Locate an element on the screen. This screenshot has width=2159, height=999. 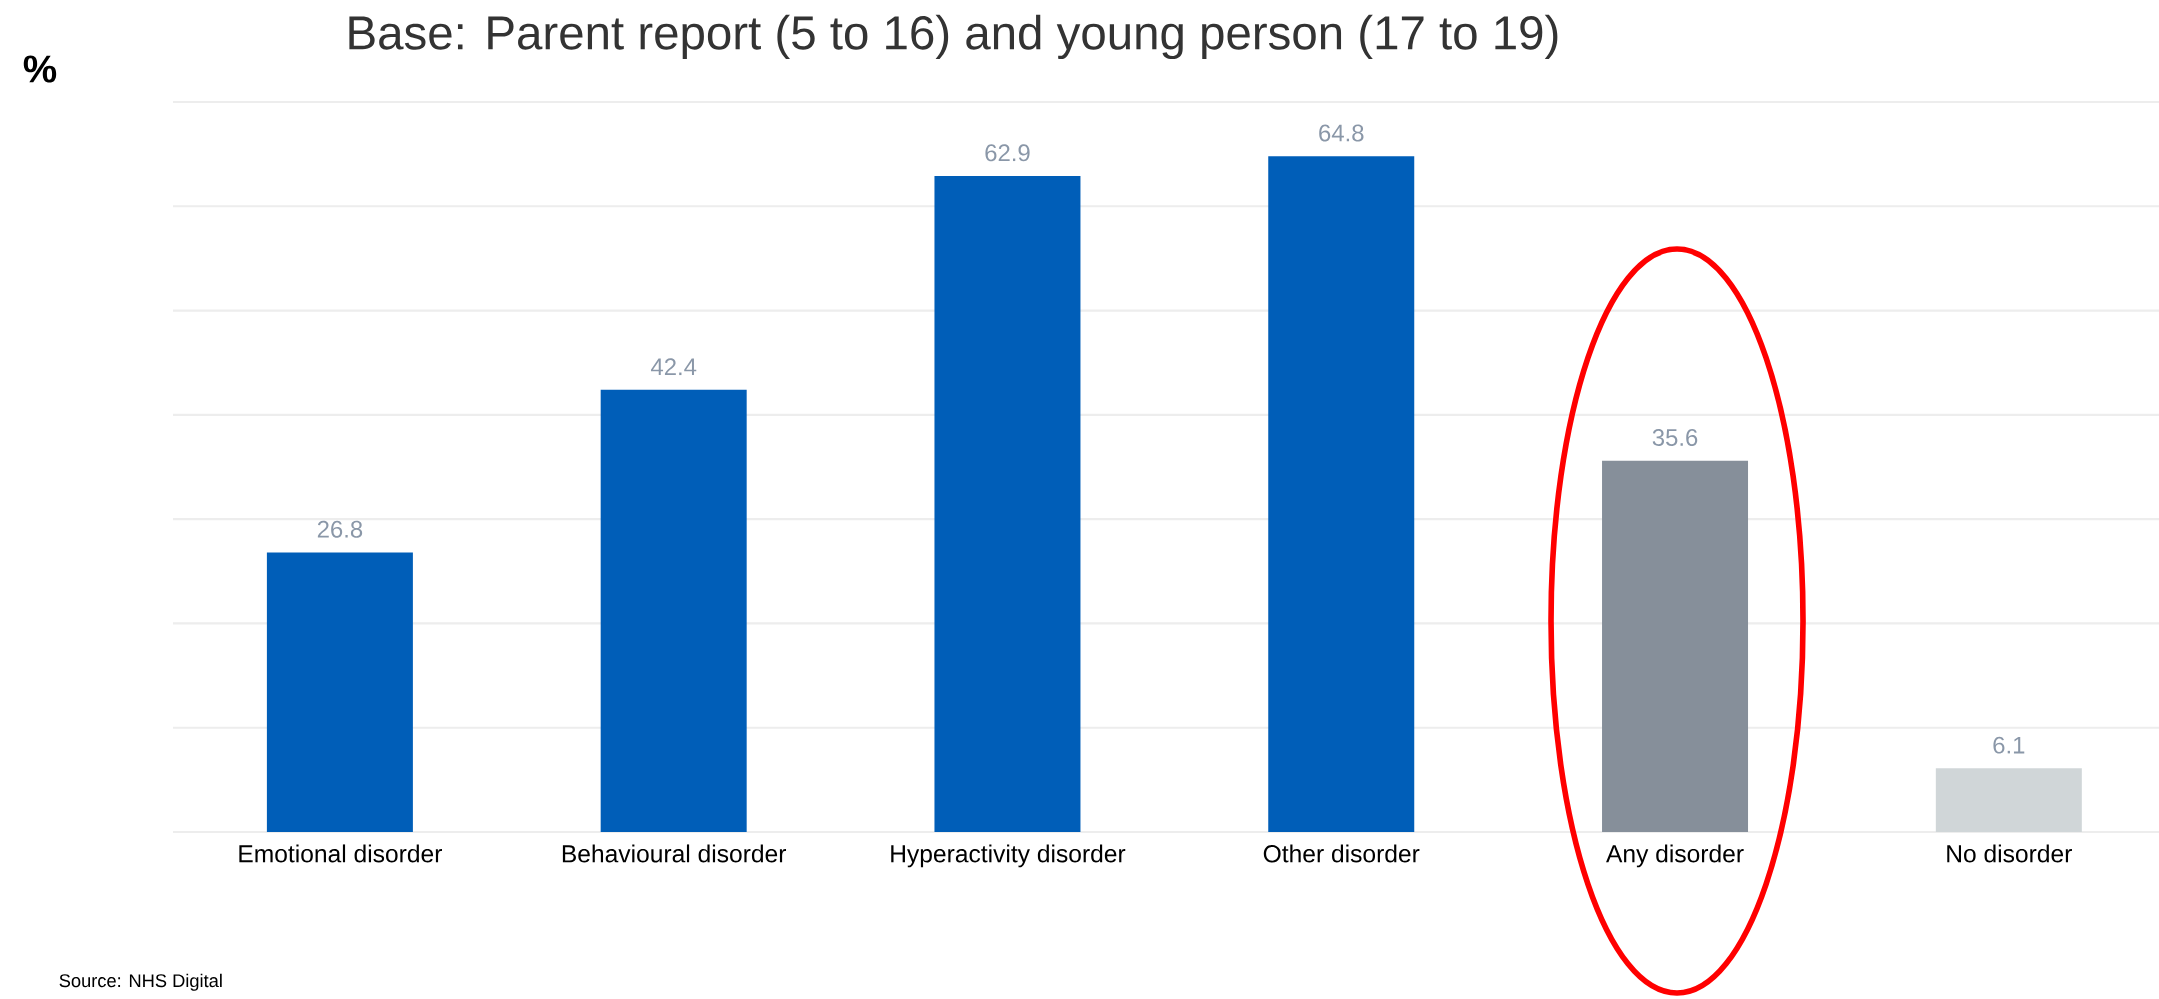
x-tick-label: No disorder is located at coordinates (2009, 853).